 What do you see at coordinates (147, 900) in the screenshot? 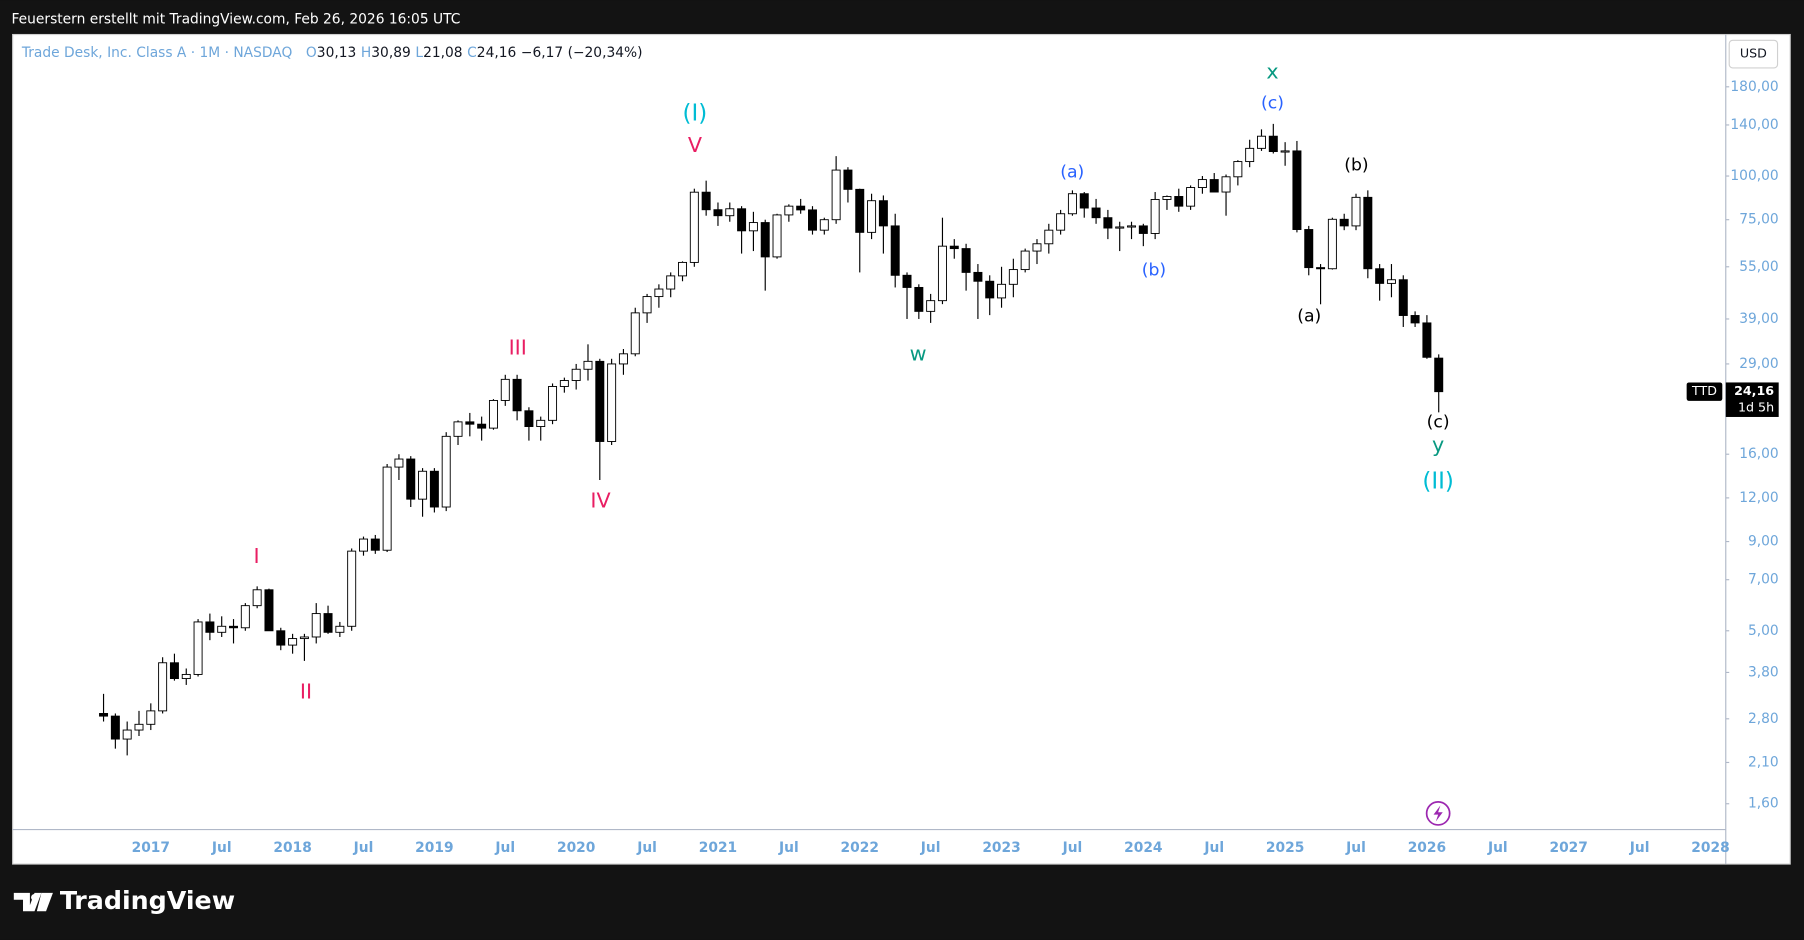
I see `logo-text: TradingView` at bounding box center [147, 900].